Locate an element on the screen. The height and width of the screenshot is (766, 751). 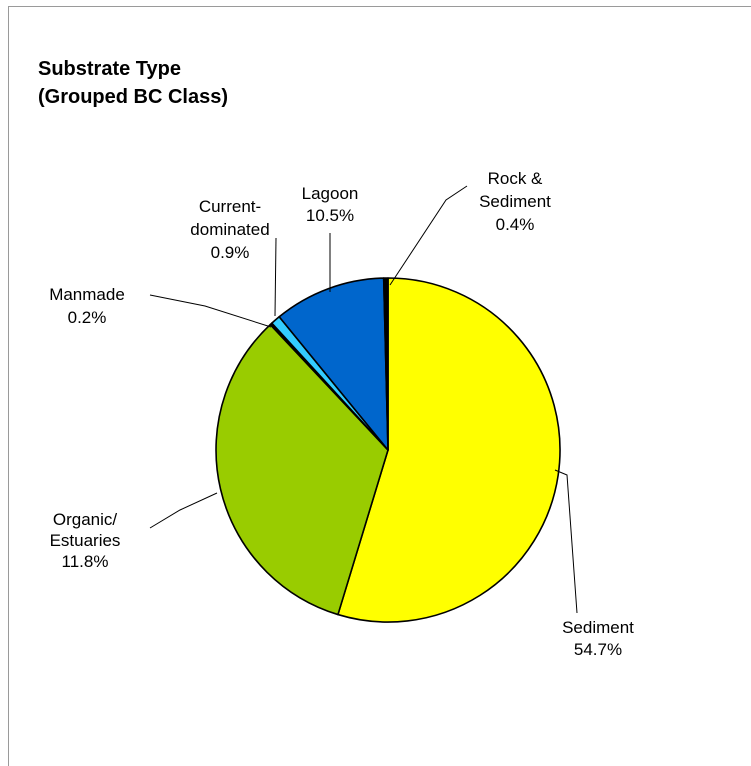
slice-label-line: Estuaries is located at coordinates (85, 540).